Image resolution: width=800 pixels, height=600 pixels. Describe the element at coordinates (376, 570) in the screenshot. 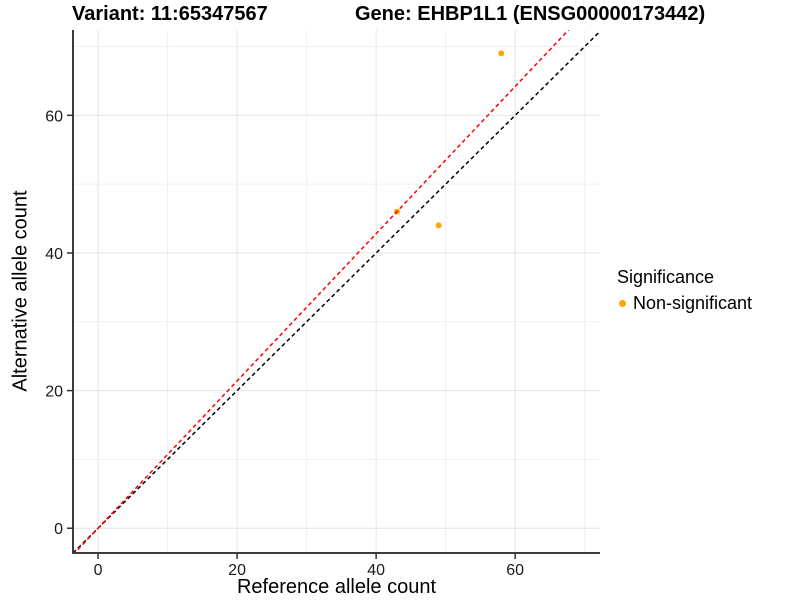

I see `x-tick-label: 40` at that location.